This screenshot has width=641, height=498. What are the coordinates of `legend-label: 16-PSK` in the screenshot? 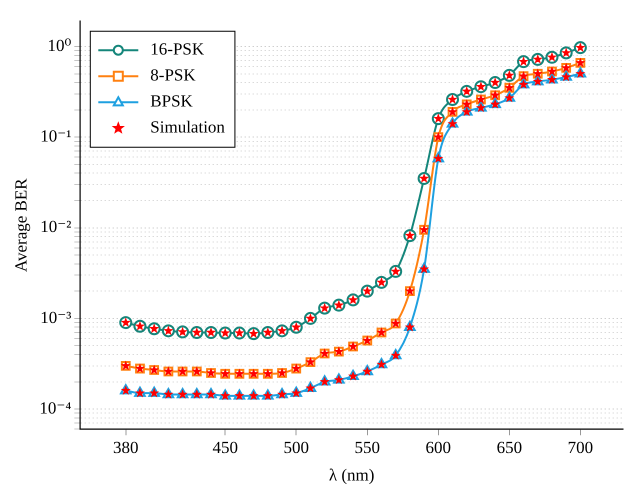 It's located at (177, 49).